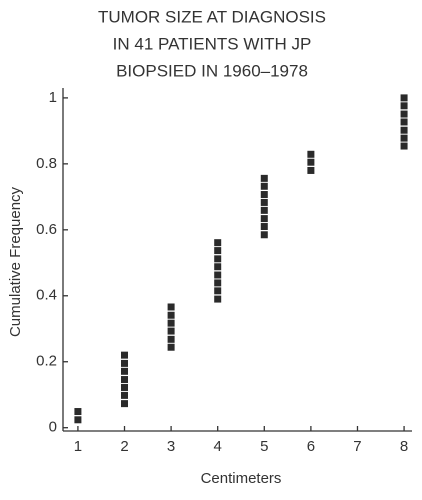 The height and width of the screenshot is (500, 422). Describe the element at coordinates (218, 446) in the screenshot. I see `x-tick-label: 4` at that location.